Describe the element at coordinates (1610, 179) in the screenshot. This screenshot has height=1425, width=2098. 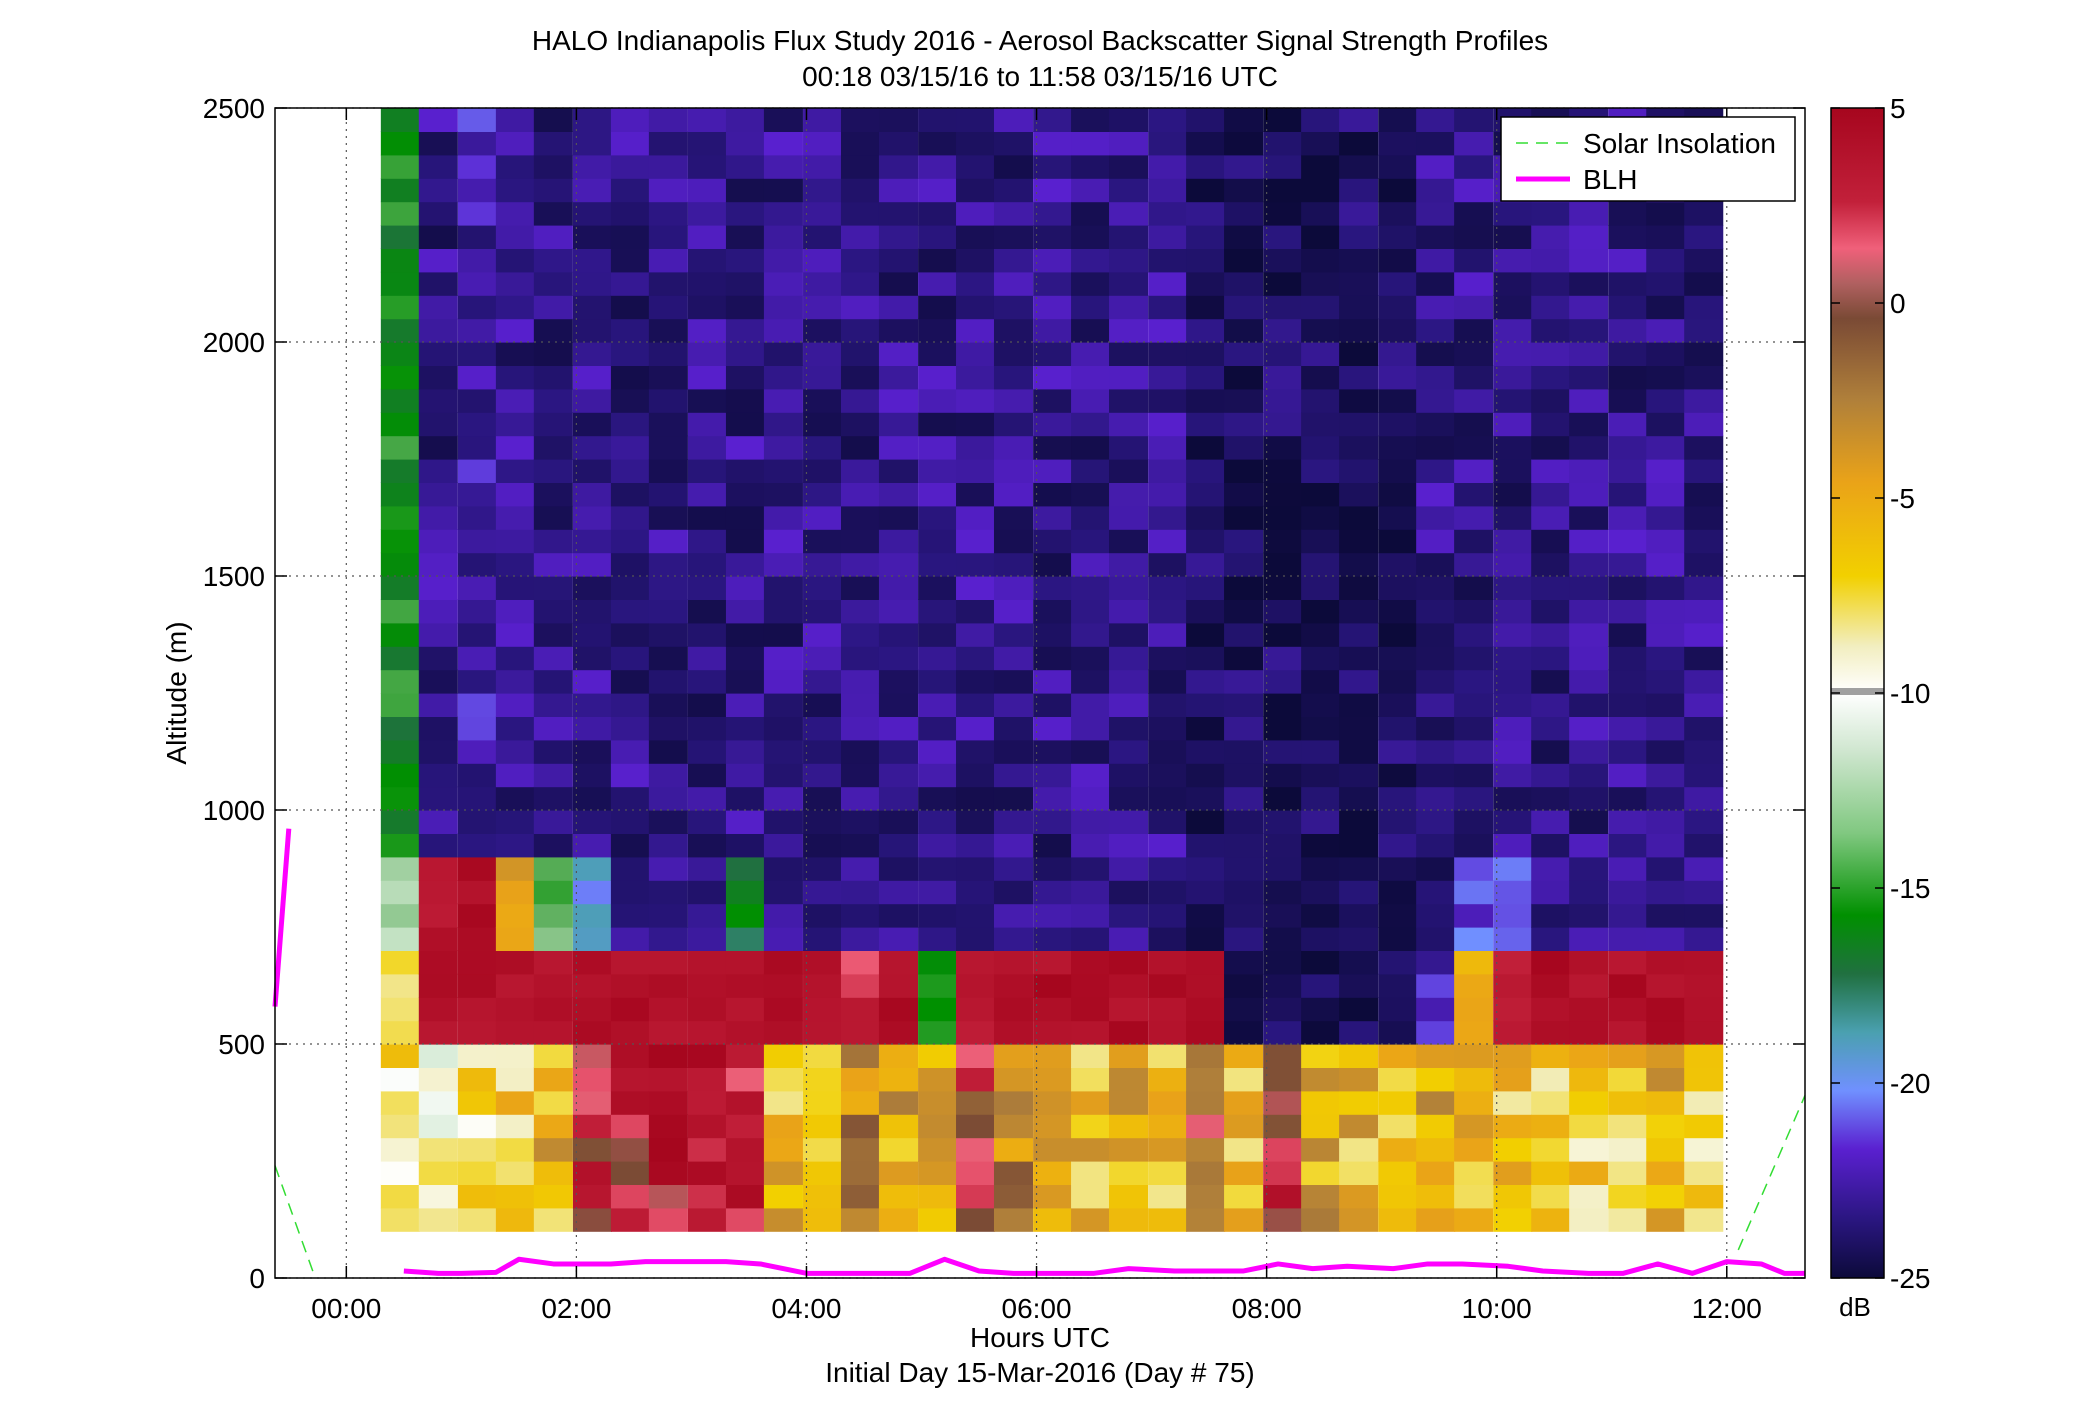
I see `legend-blh-label: BLH` at that location.